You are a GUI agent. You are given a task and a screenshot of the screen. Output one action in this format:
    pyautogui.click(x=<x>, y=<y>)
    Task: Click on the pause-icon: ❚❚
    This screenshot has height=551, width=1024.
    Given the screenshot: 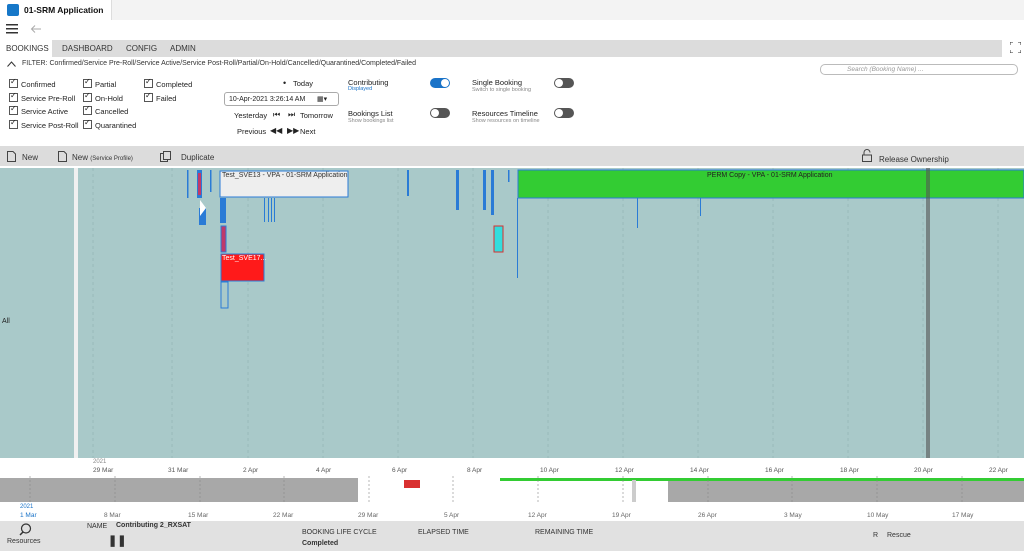 What is the action you would take?
    pyautogui.click(x=117, y=541)
    